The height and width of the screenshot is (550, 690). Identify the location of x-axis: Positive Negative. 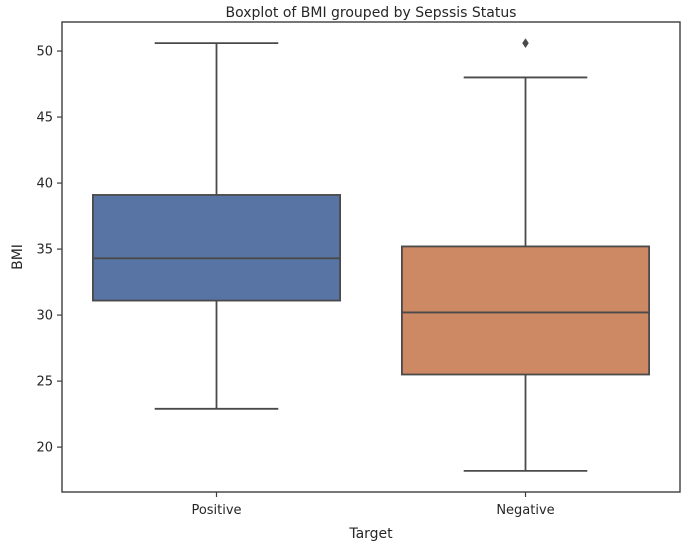
(373, 505).